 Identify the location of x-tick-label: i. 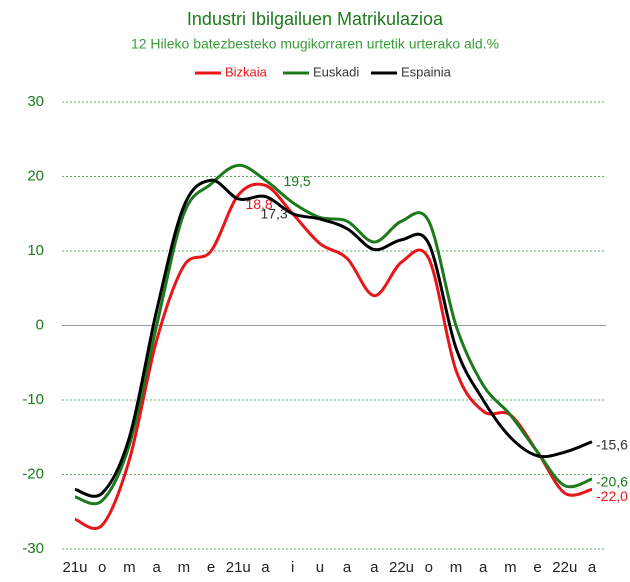
(292, 567).